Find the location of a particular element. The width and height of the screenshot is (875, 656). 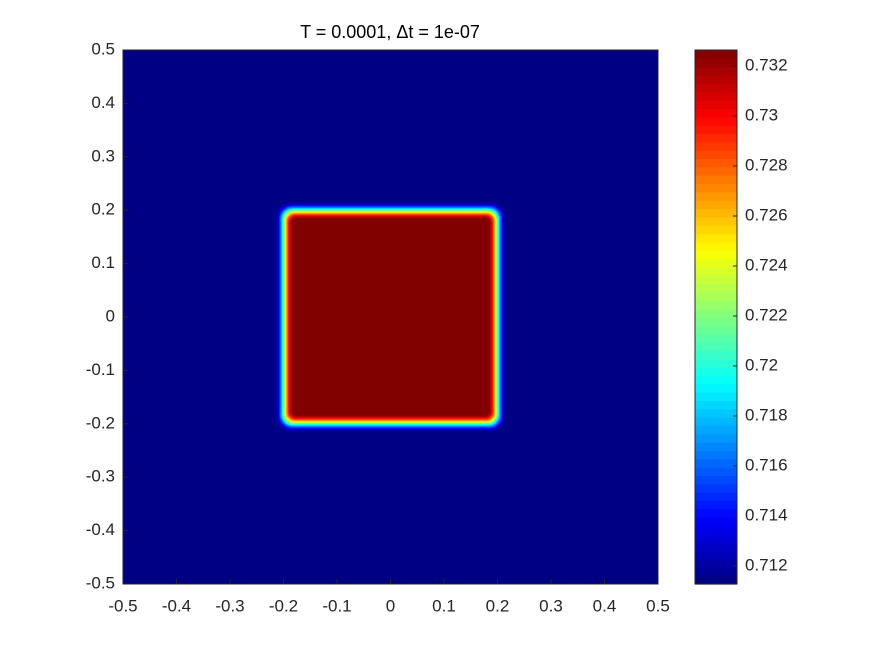

y-tick-label: -0.4 is located at coordinates (100, 529).